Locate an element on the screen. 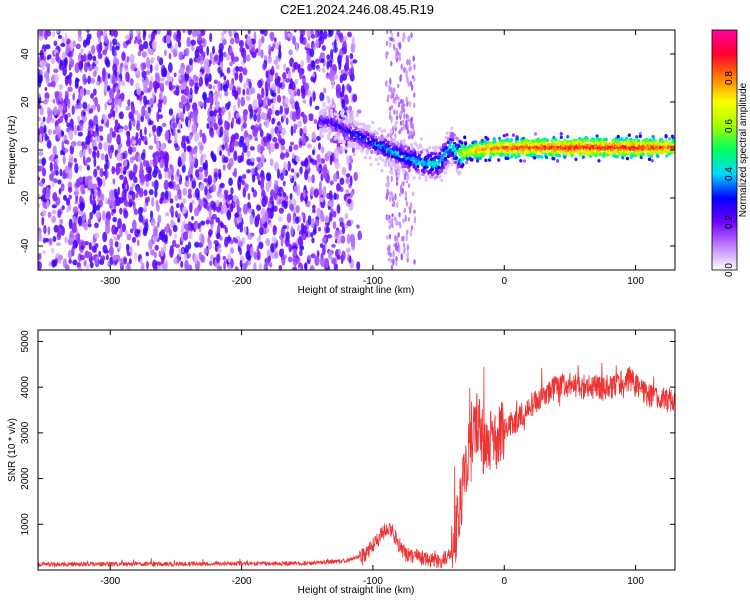  y-tick-label: -20 is located at coordinates (25, 197).